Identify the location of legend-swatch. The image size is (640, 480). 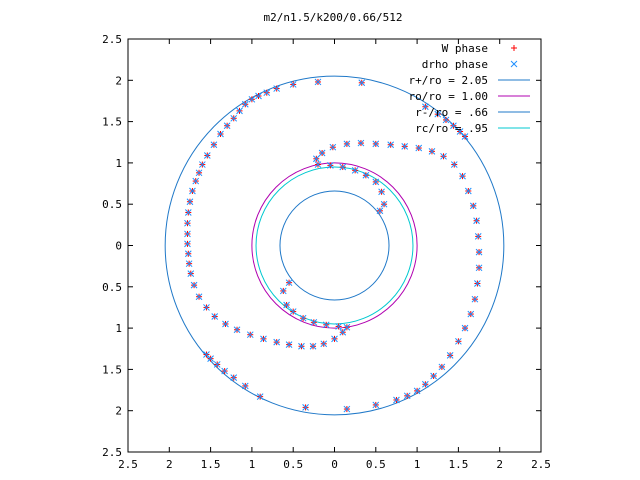
(514, 48).